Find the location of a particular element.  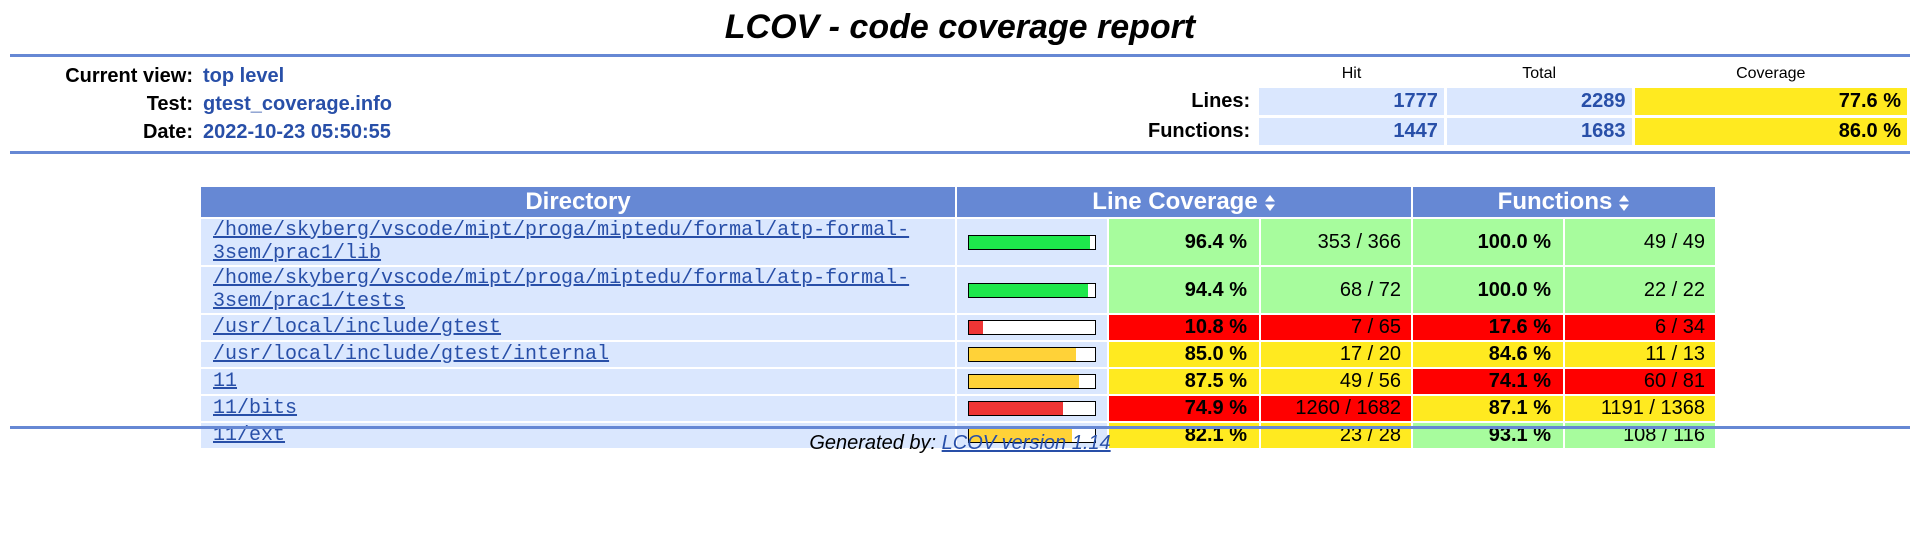

functions-label: Functions: is located at coordinates (1199, 131).